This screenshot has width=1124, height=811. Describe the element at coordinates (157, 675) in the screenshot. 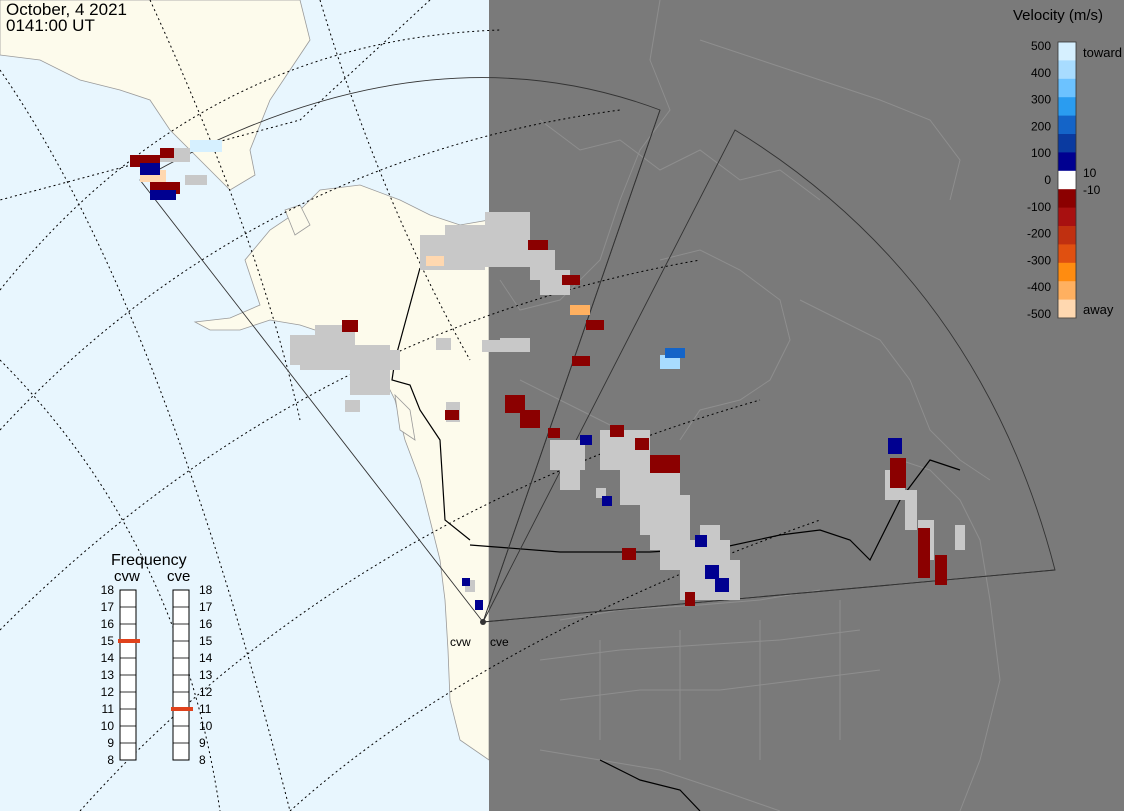

I see `frequency-scales: 18 17 16 15 14 13 12 11 10 9 8 18 17 16 15 14 13 12 11 10 9 8` at that location.